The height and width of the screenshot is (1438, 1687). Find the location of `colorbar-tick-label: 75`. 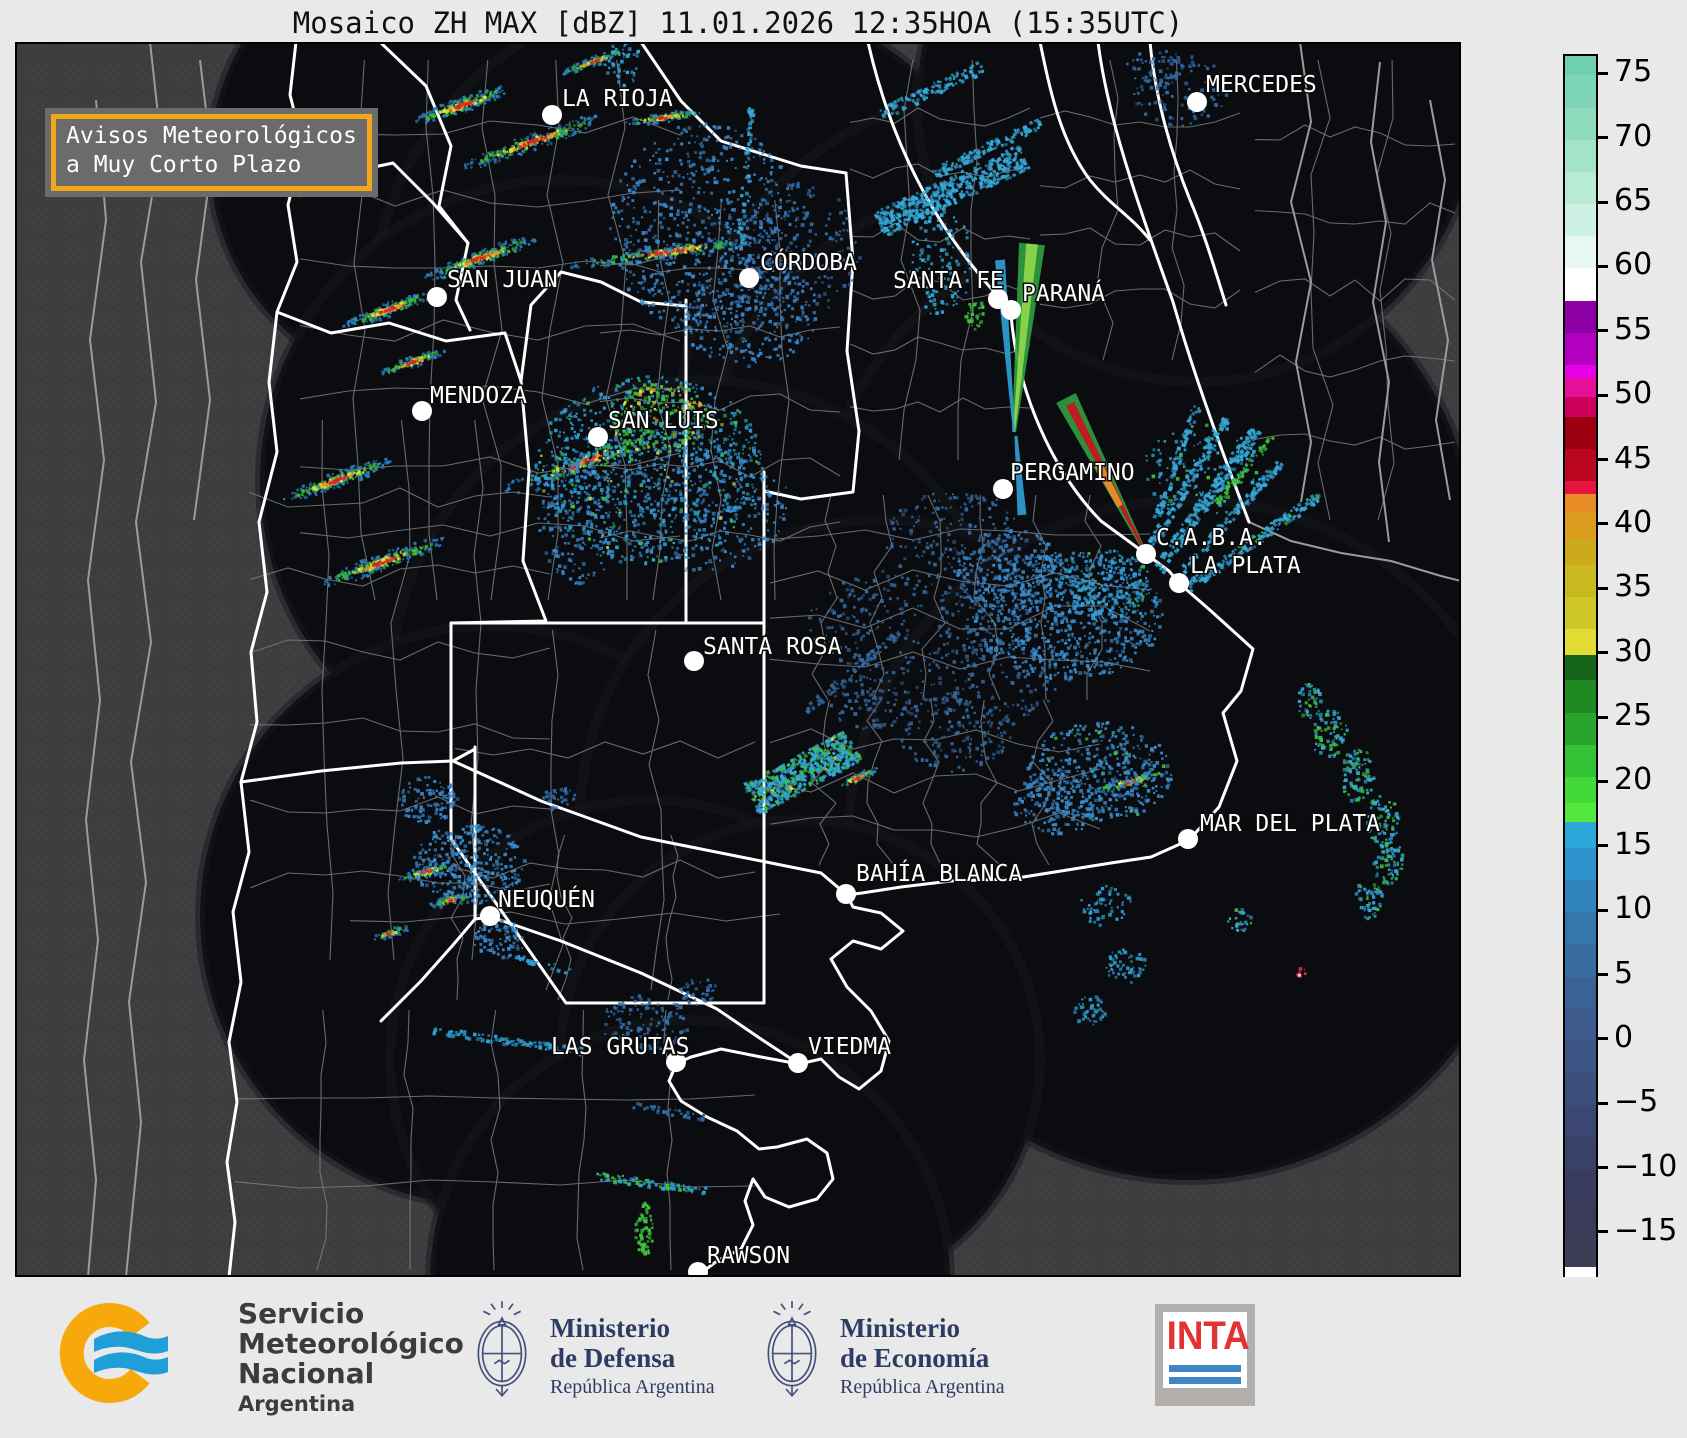

colorbar-tick-label: 75 is located at coordinates (1633, 72).